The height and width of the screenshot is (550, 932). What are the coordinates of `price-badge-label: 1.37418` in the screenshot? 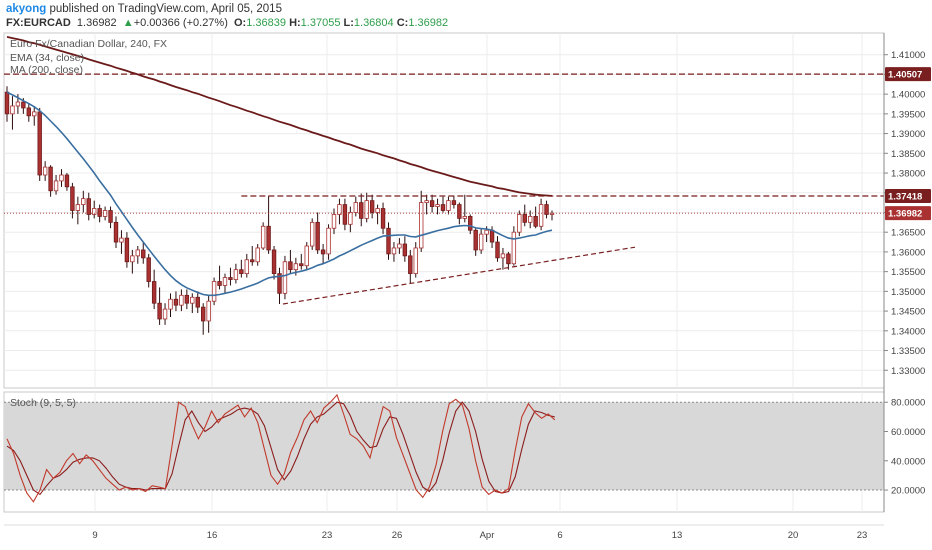 It's located at (905, 196).